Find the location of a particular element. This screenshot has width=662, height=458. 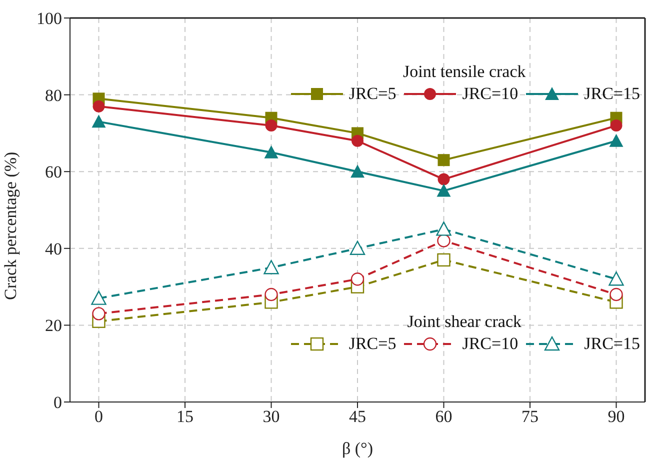

x-tick-label: 90 is located at coordinates (616, 416).